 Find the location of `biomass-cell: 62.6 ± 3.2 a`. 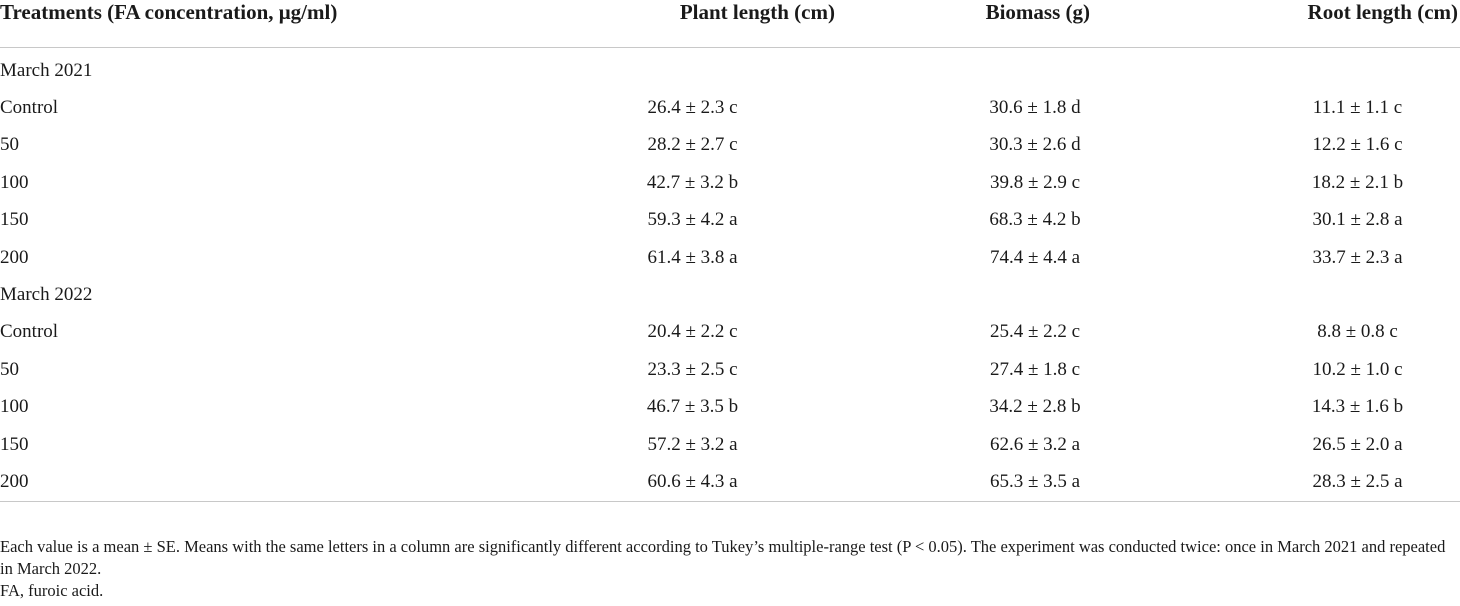

biomass-cell: 62.6 ± 3.2 a is located at coordinates (1035, 444).